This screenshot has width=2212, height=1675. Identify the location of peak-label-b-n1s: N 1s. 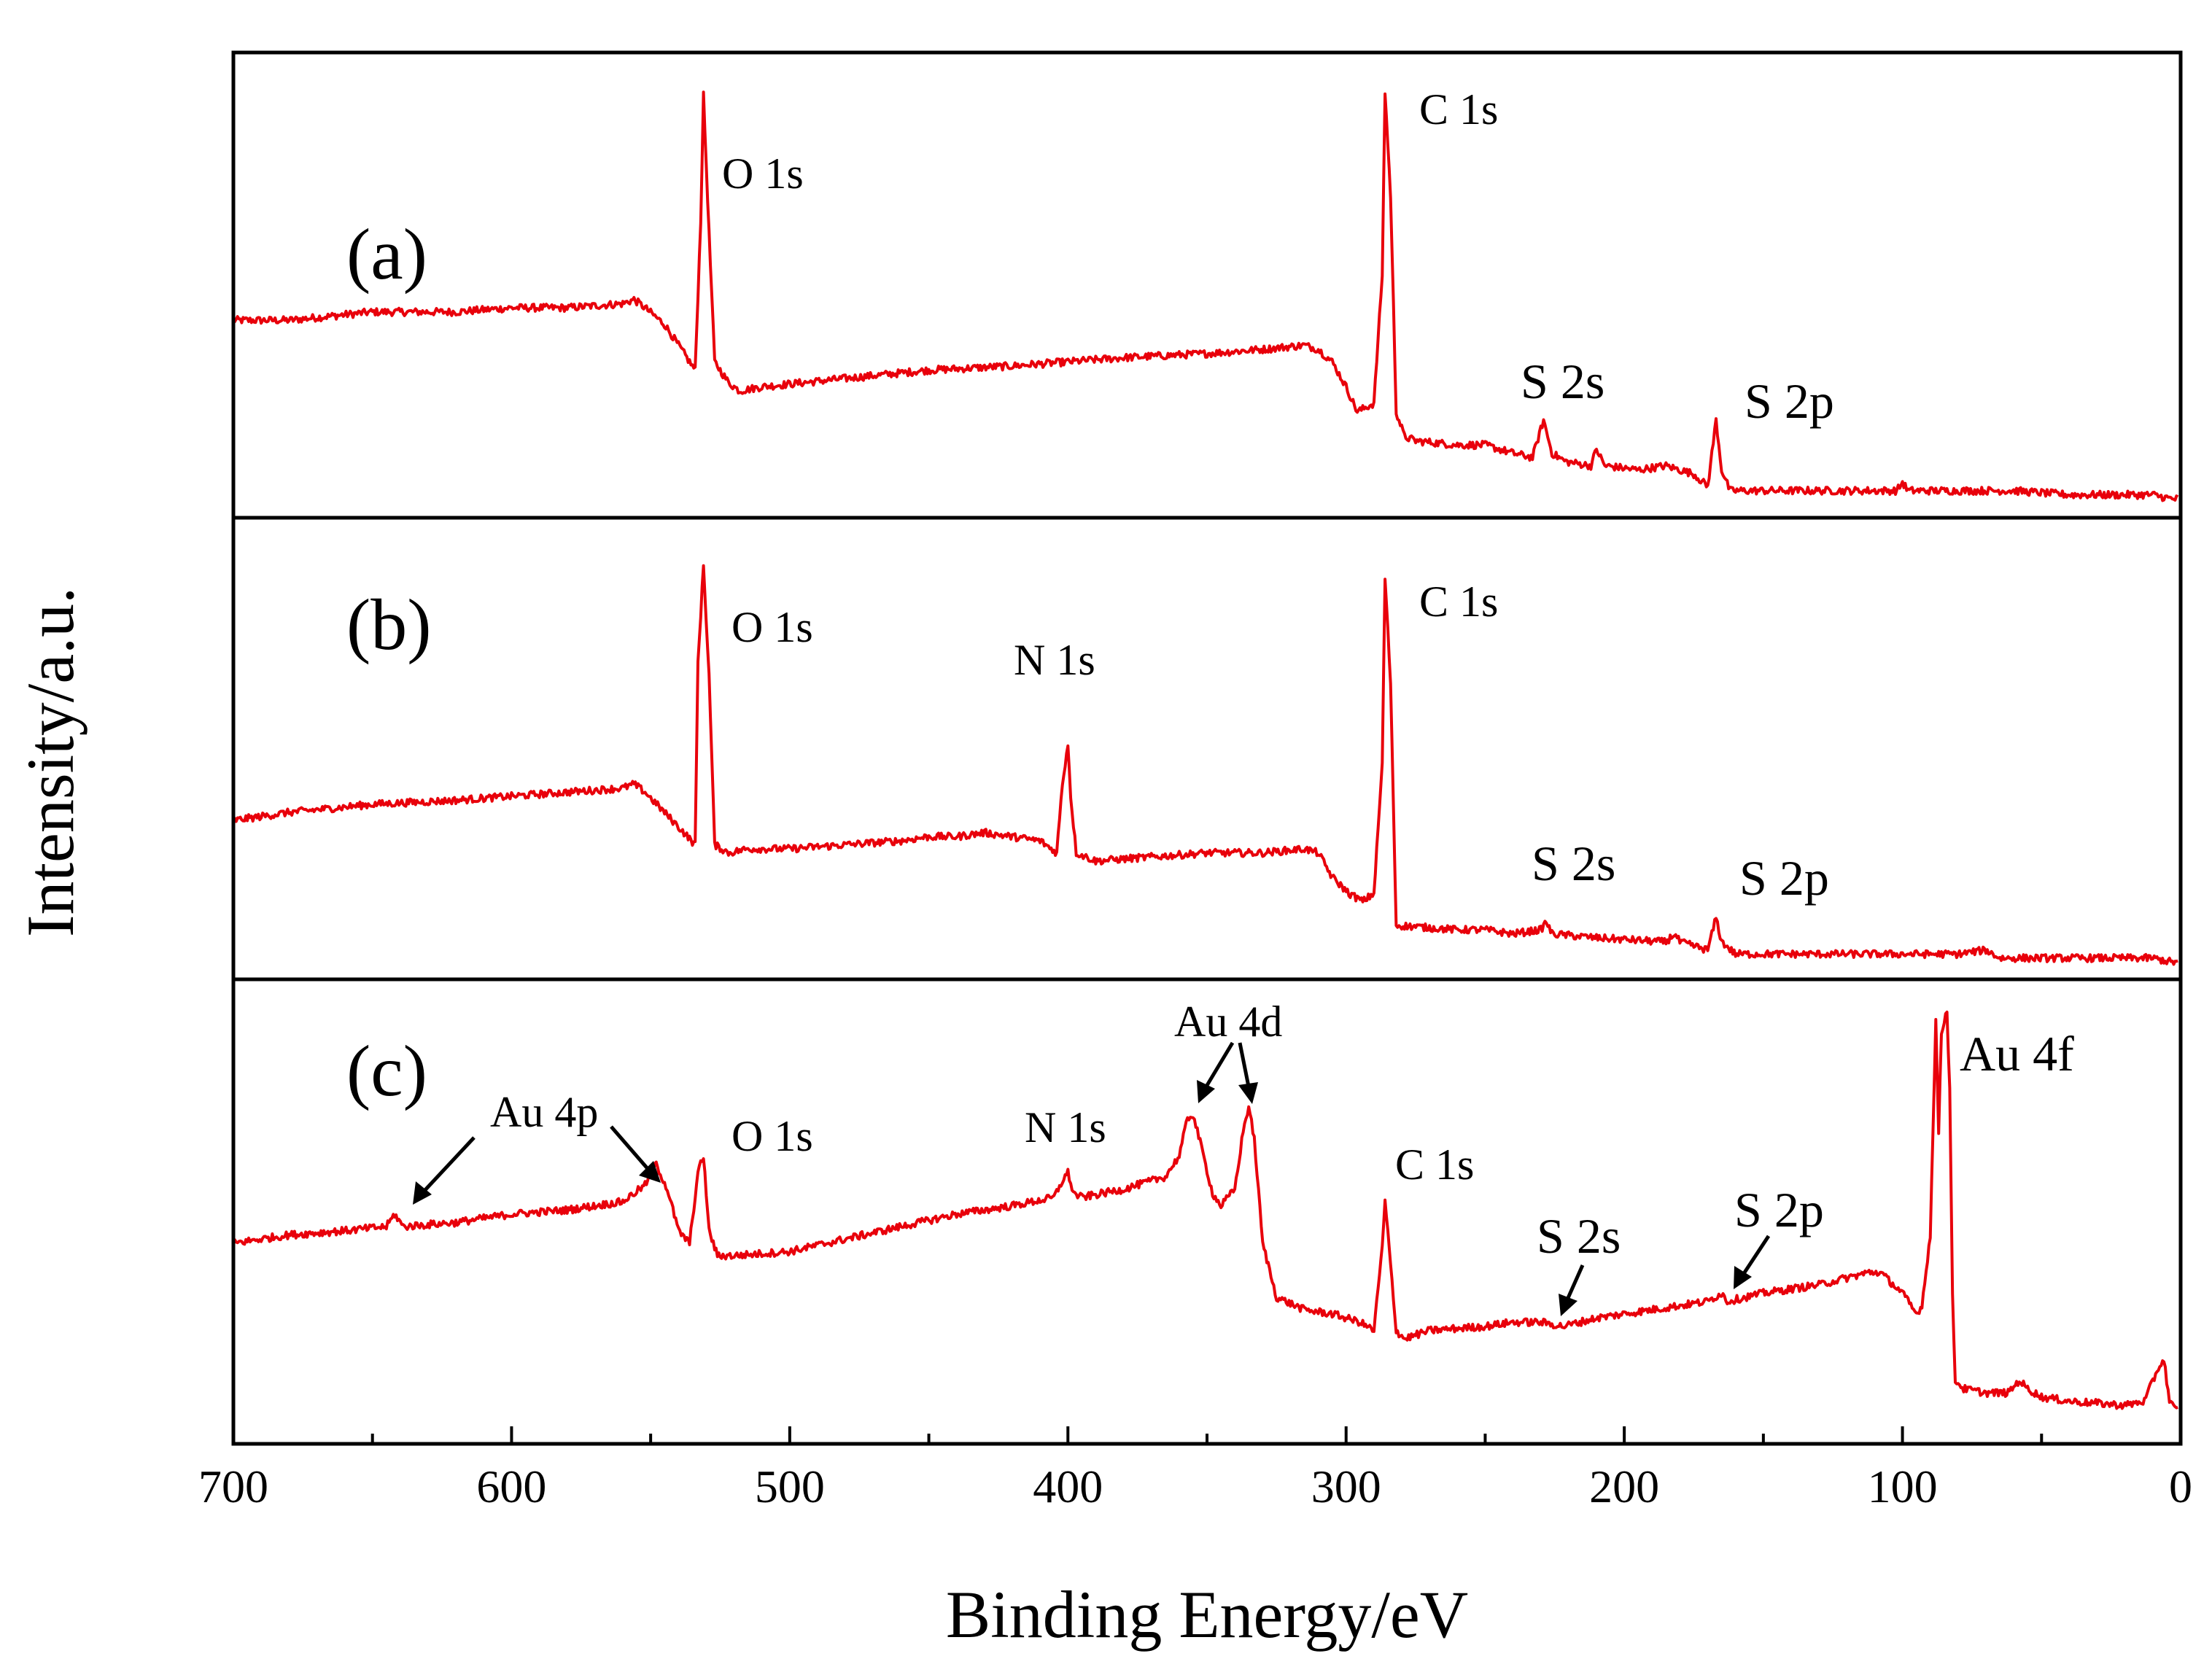
(1055, 660).